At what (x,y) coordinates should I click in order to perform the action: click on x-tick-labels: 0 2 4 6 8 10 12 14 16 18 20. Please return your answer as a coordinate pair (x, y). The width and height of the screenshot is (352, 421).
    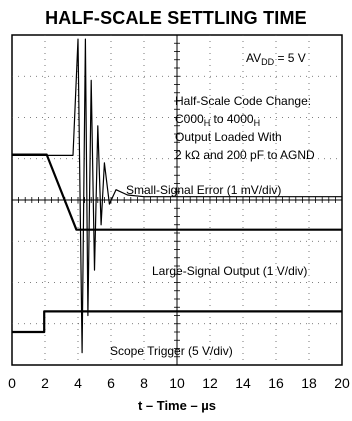
    Looking at the image, I should click on (179, 383).